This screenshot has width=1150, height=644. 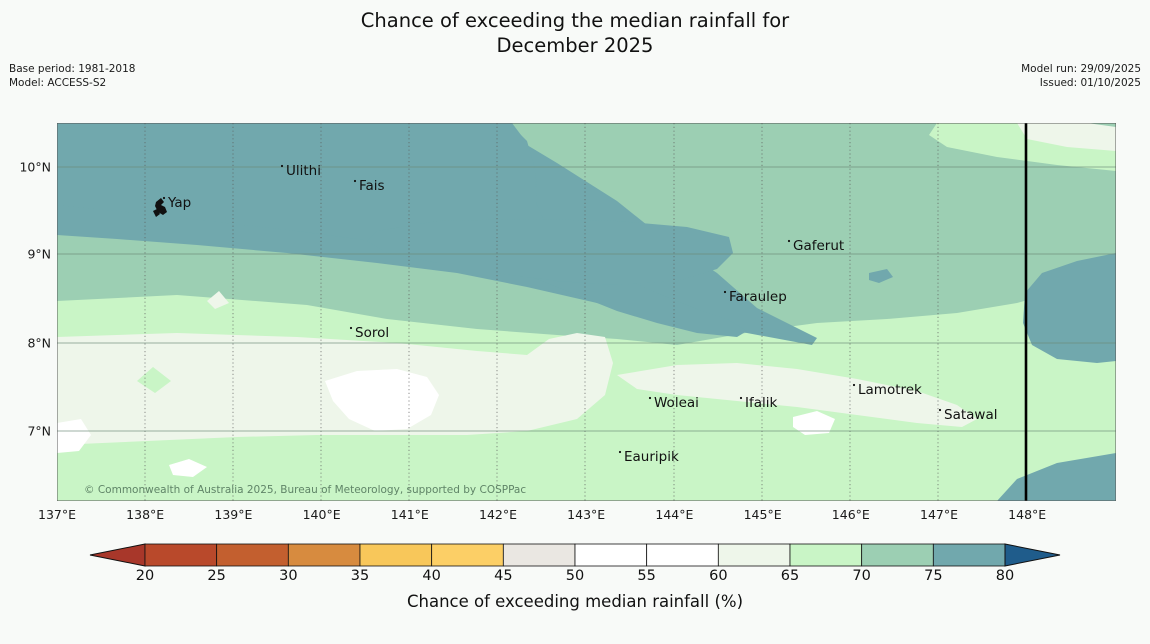 I want to click on colorbar-tick-labels: 20 25 30 35 40 45 50 55 60 65 70 75 80, so click(x=575, y=579).